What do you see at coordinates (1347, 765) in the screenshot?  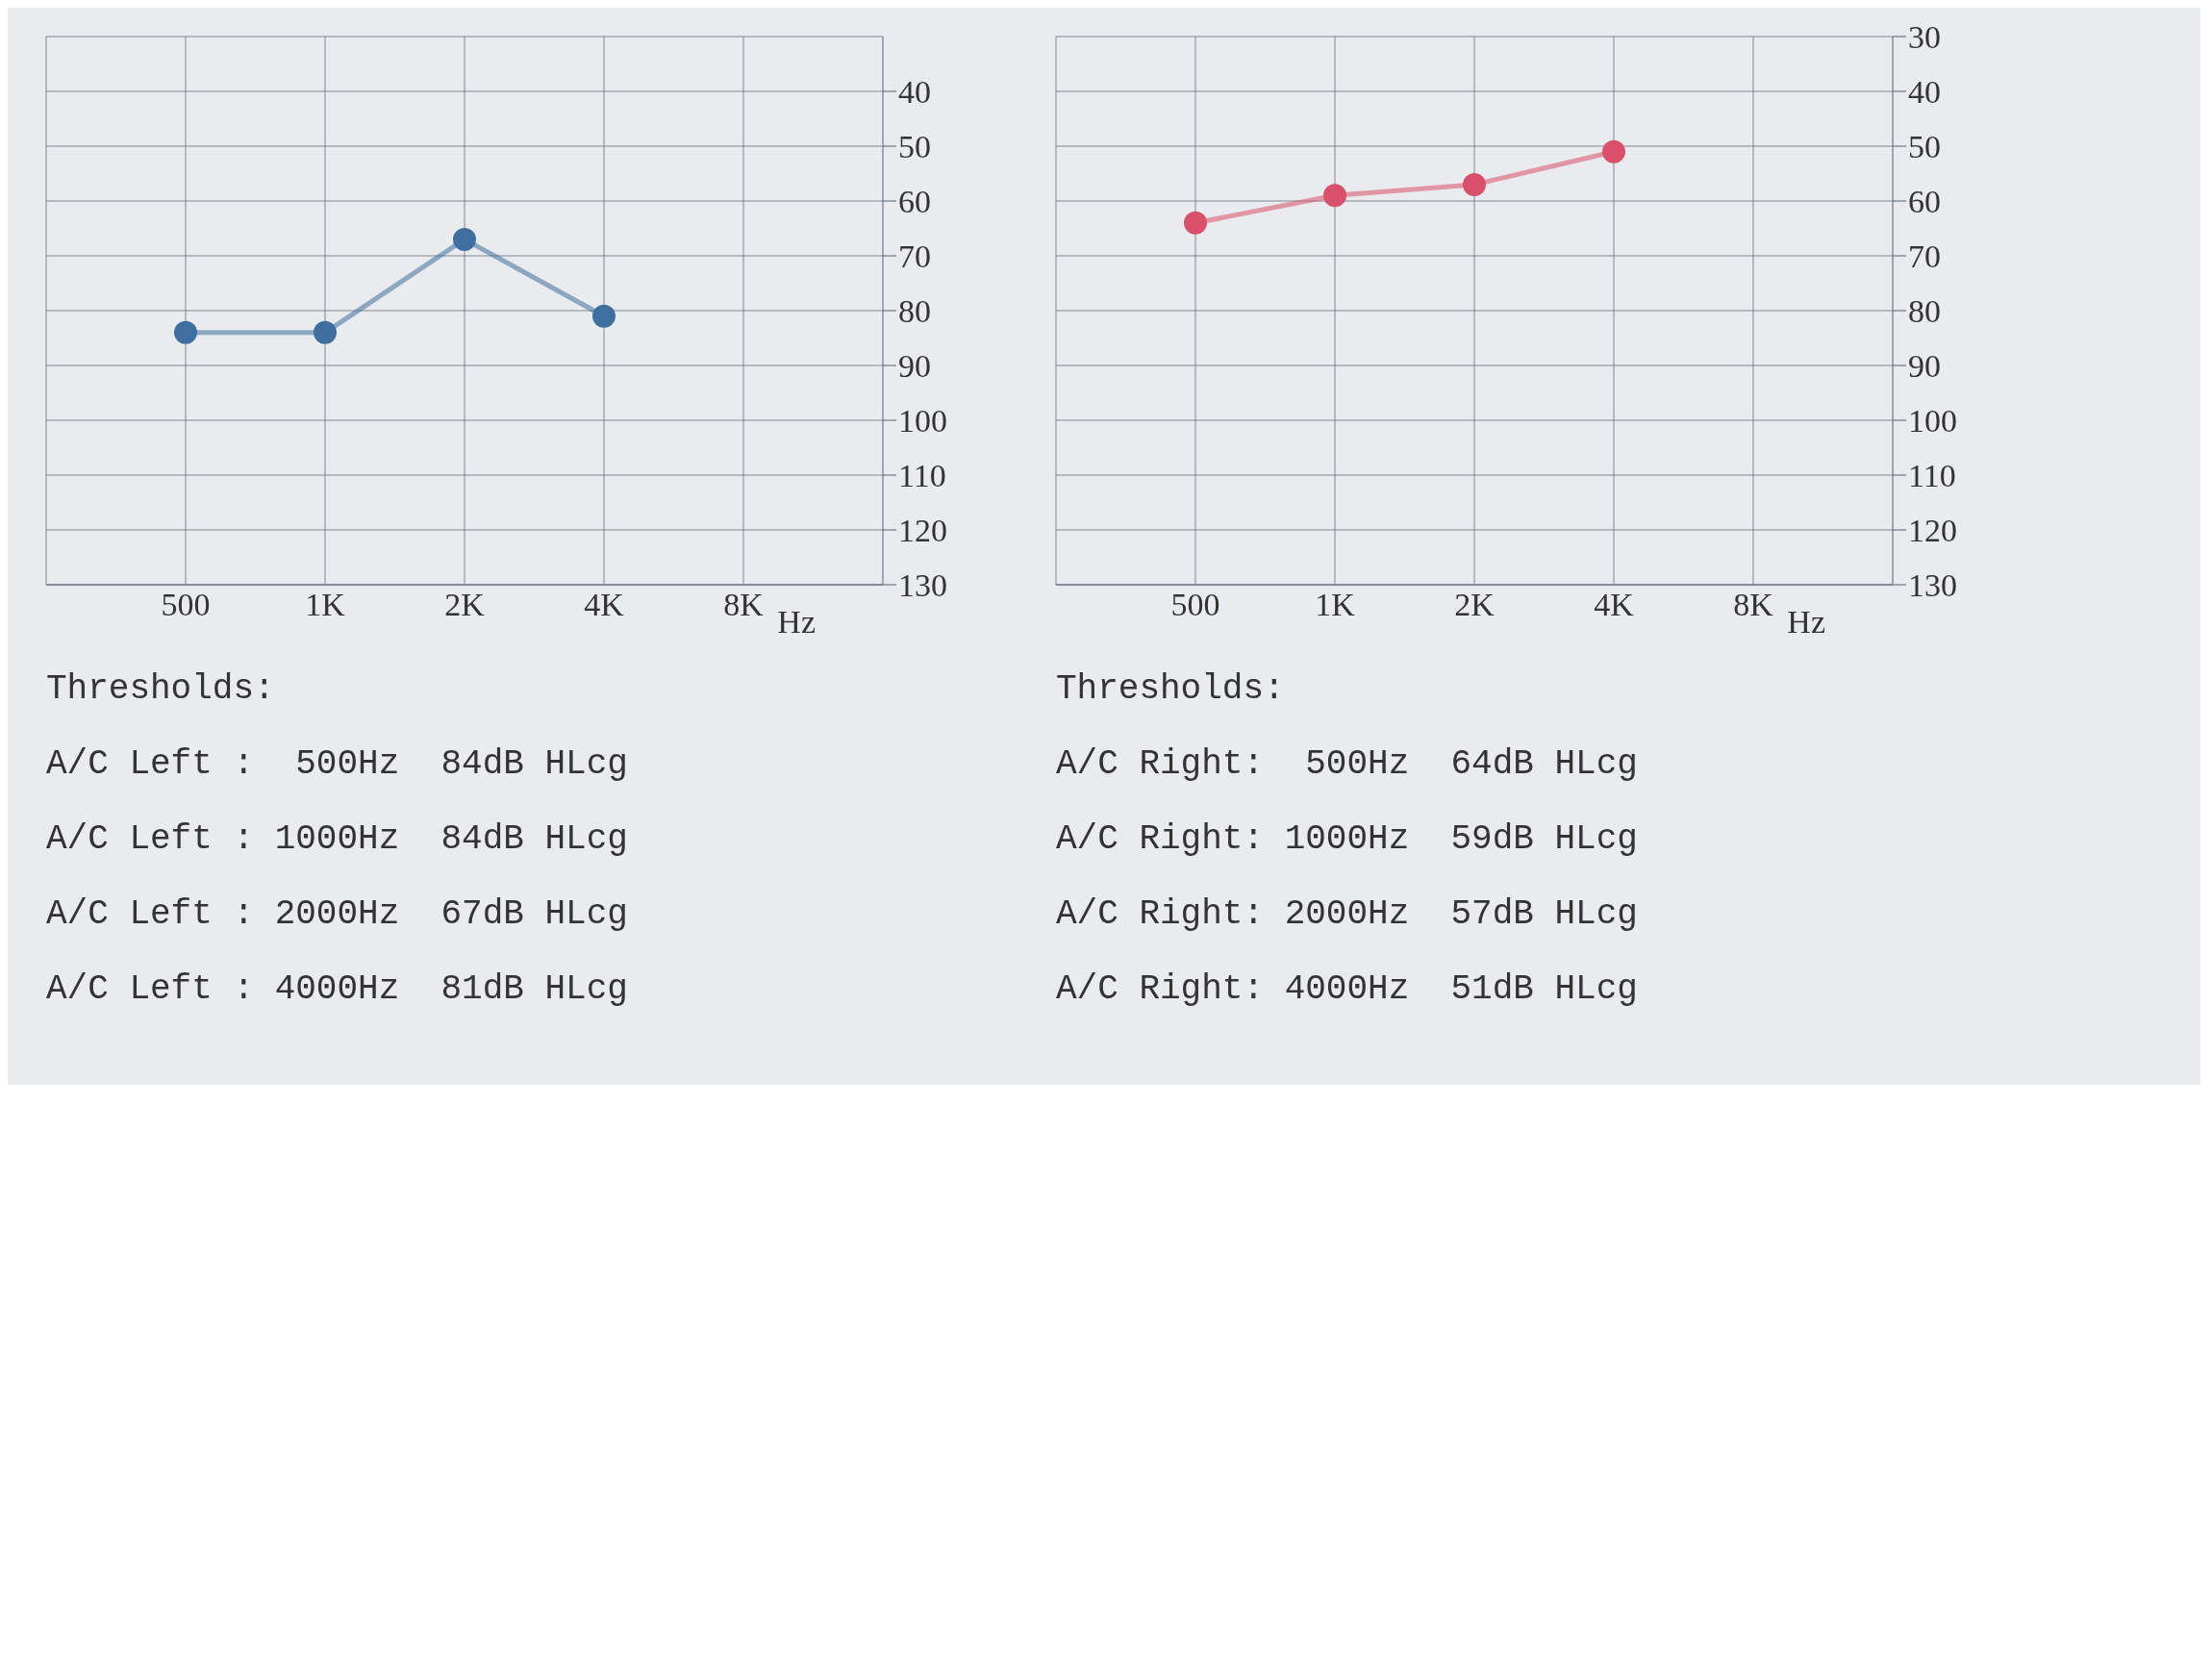 I see `text: A/C Right: 500Hz 64dB HLcg` at bounding box center [1347, 765].